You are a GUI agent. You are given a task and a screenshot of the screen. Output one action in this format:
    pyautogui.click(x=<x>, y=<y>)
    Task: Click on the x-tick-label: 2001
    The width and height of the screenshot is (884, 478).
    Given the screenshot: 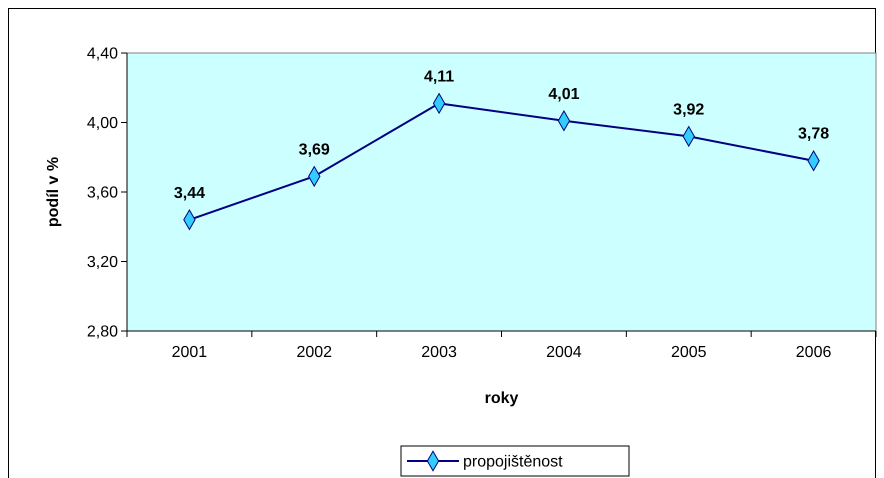 What is the action you would take?
    pyautogui.click(x=190, y=352)
    